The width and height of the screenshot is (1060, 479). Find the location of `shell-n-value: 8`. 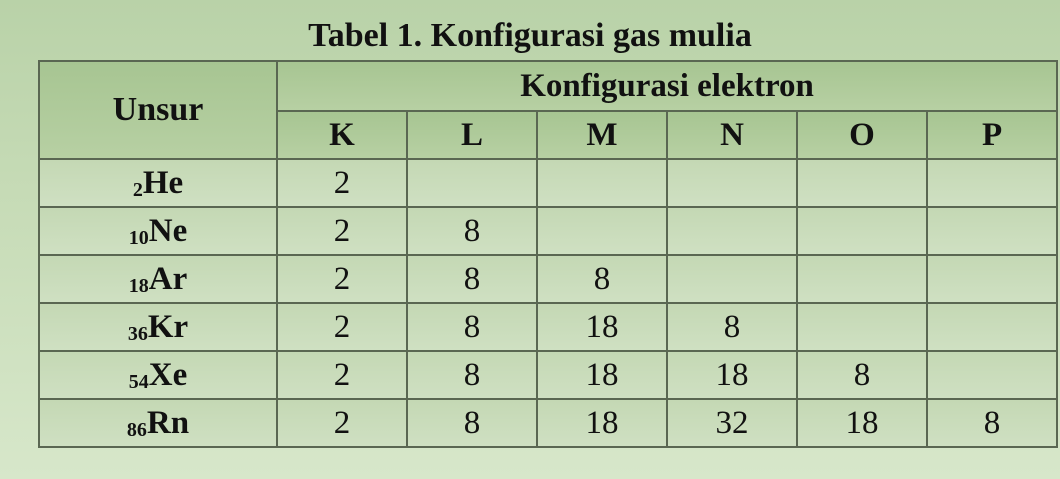

shell-n-value: 8 is located at coordinates (732, 327).